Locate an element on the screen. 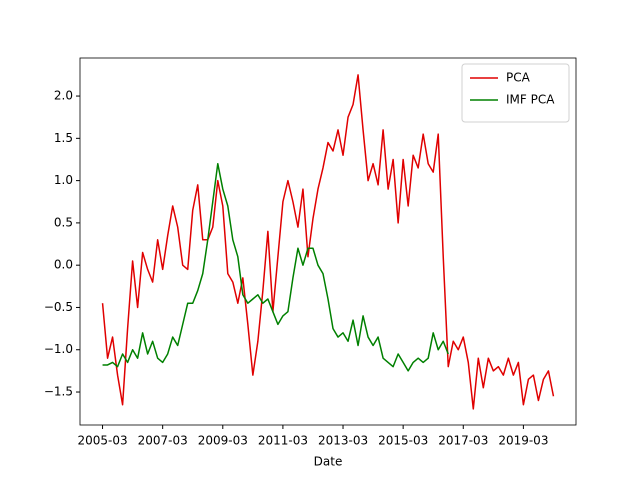  x-axis-label: Date is located at coordinates (328, 462).